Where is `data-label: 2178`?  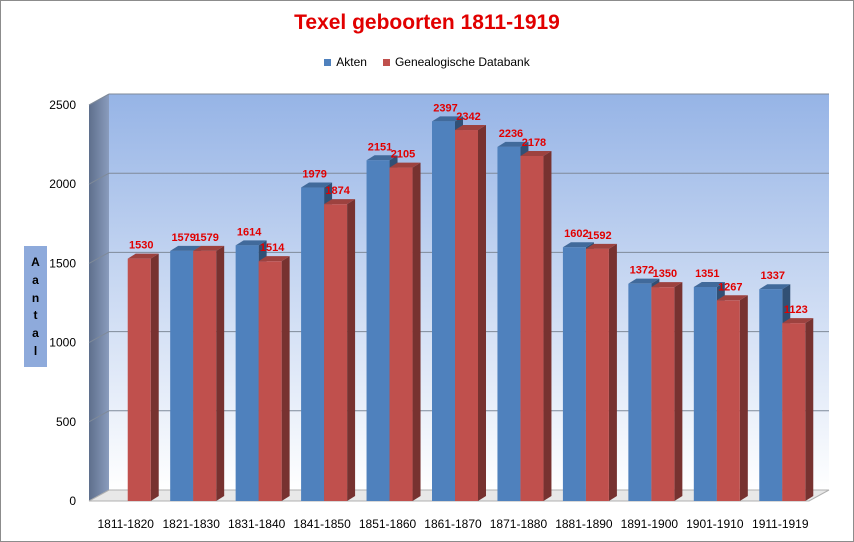
data-label: 2178 is located at coordinates (534, 143).